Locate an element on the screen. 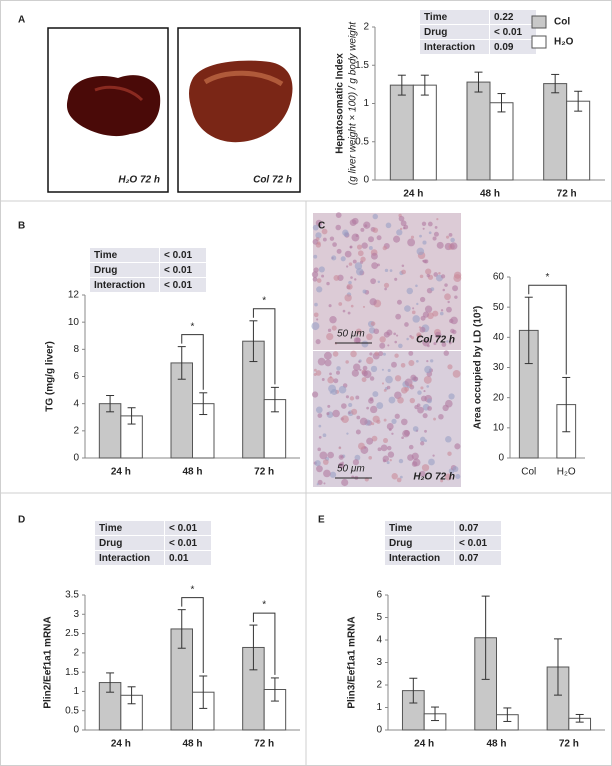 This screenshot has width=612, height=766. y-axis-title: Hepatosomatic Index is located at coordinates (340, 103).